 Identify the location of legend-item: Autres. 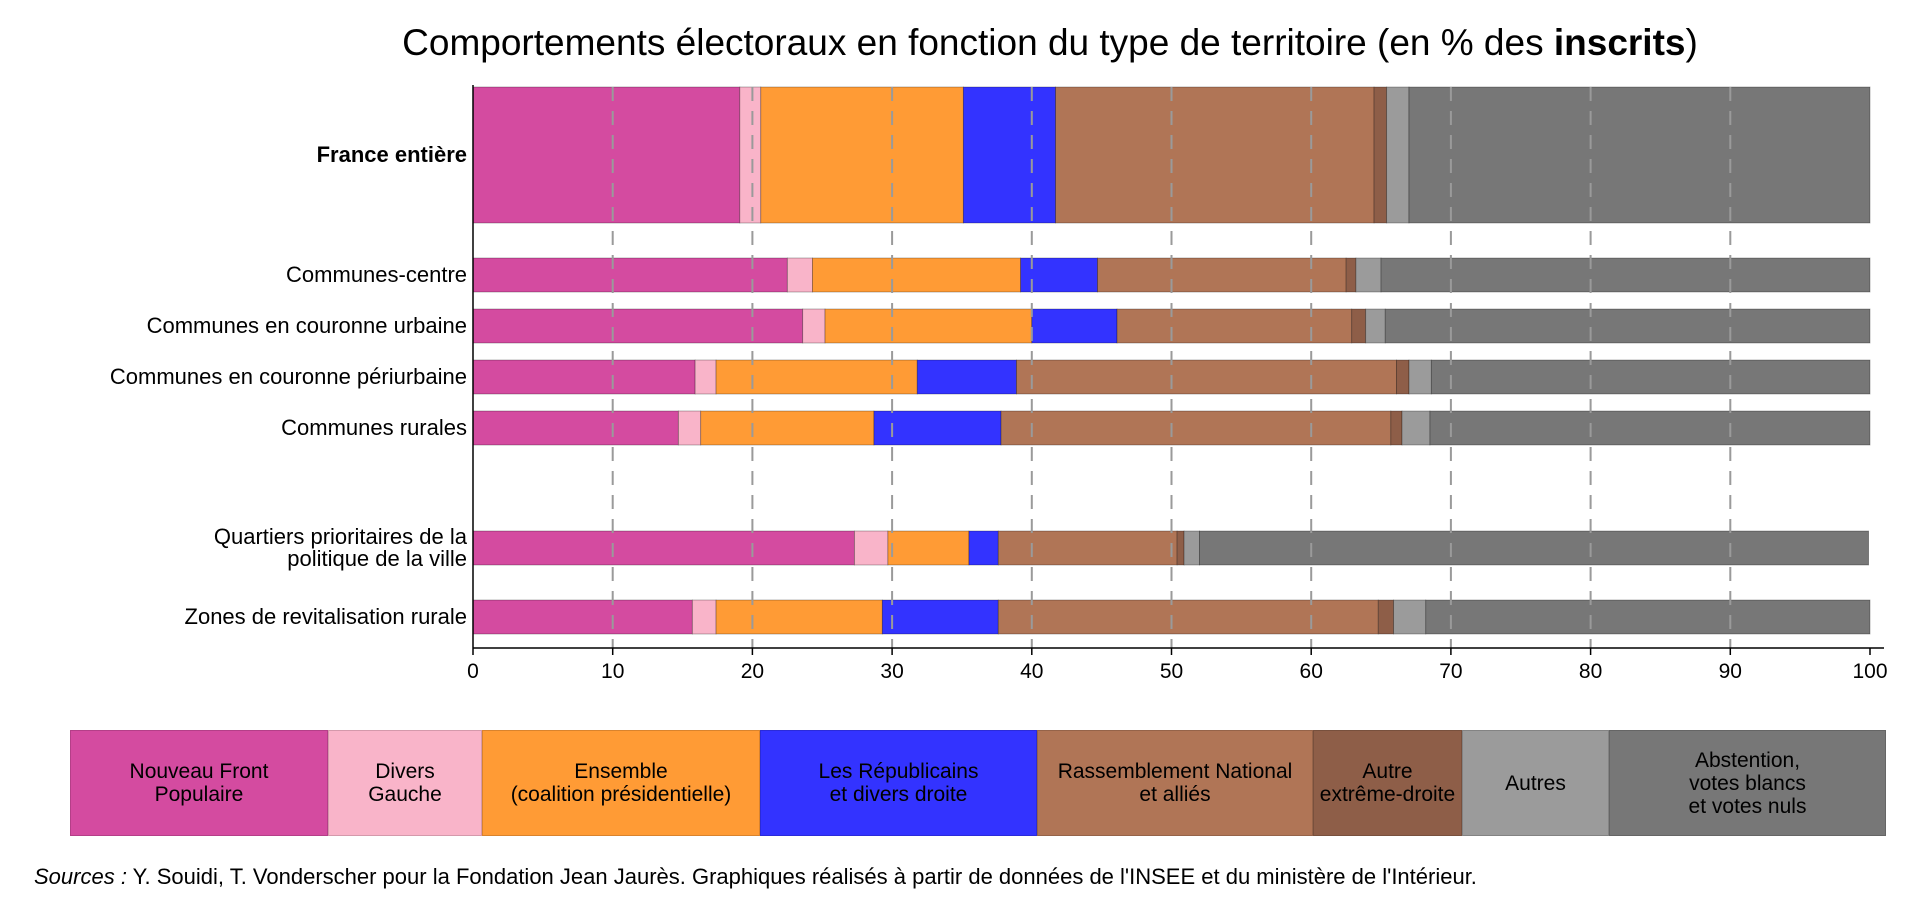
(1535, 783).